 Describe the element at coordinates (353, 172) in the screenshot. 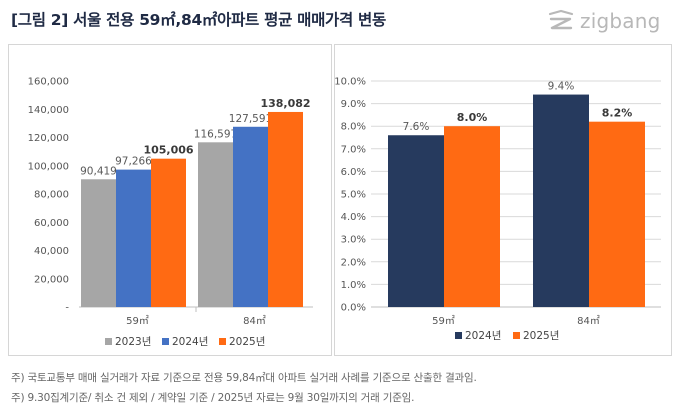

I see `y-tick-label: 6.0%` at that location.